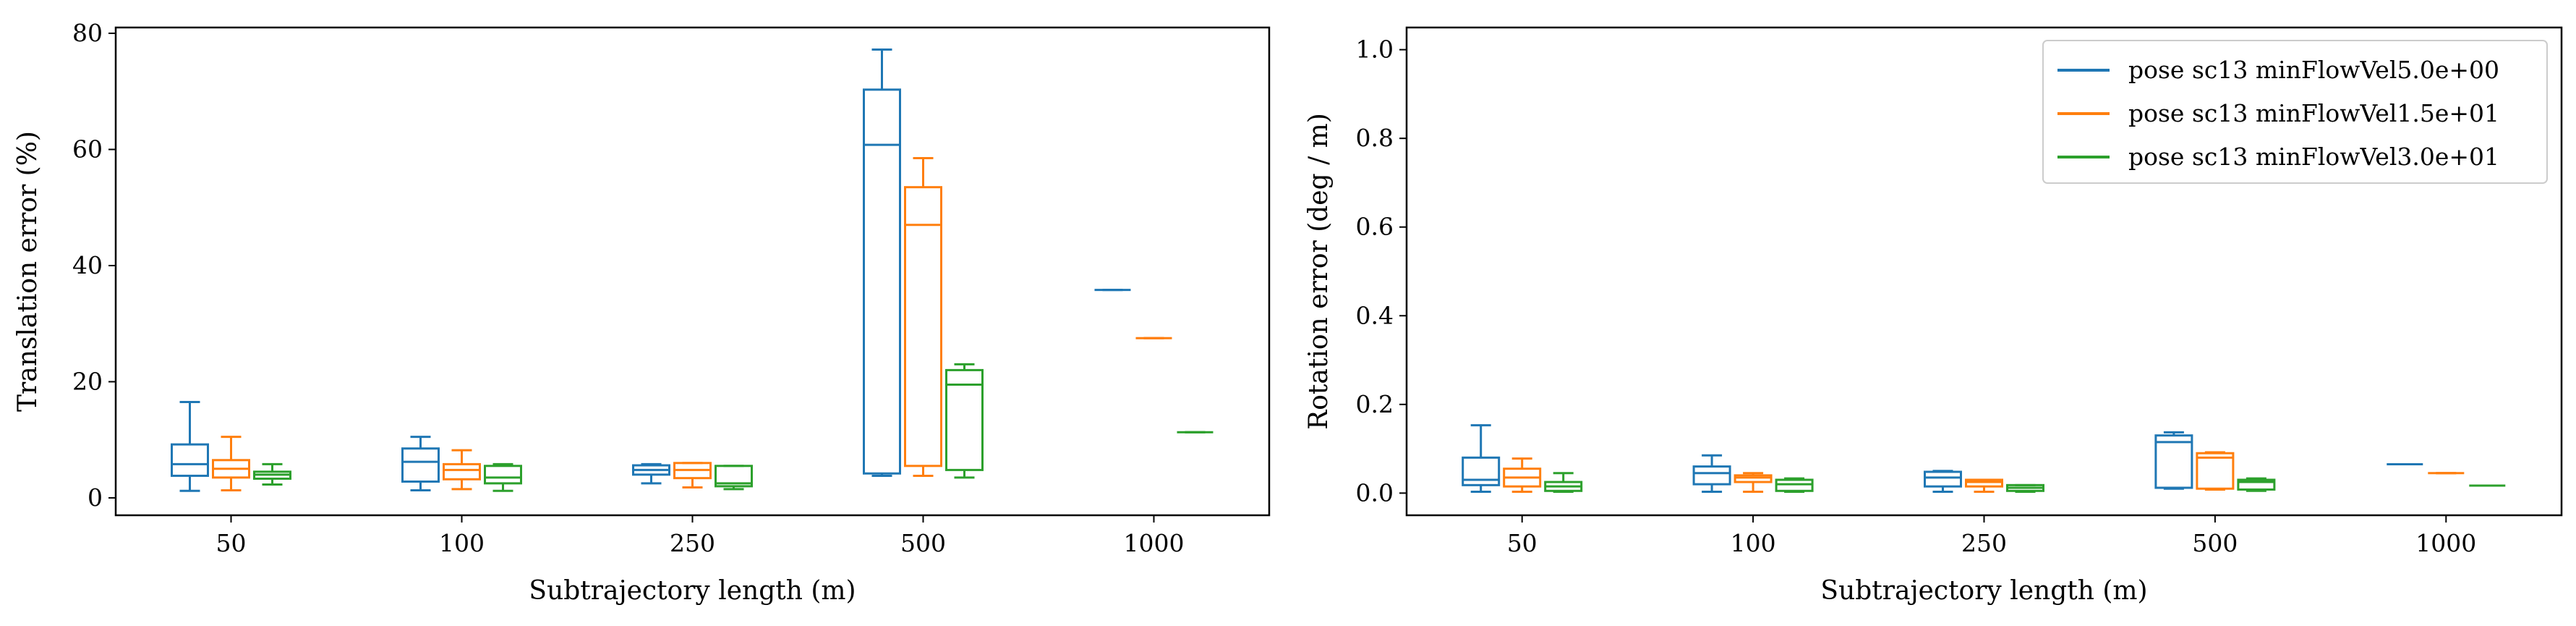 The width and height of the screenshot is (2576, 626). Describe the element at coordinates (95, 497) in the screenshot. I see `y-tick-label: 0` at that location.